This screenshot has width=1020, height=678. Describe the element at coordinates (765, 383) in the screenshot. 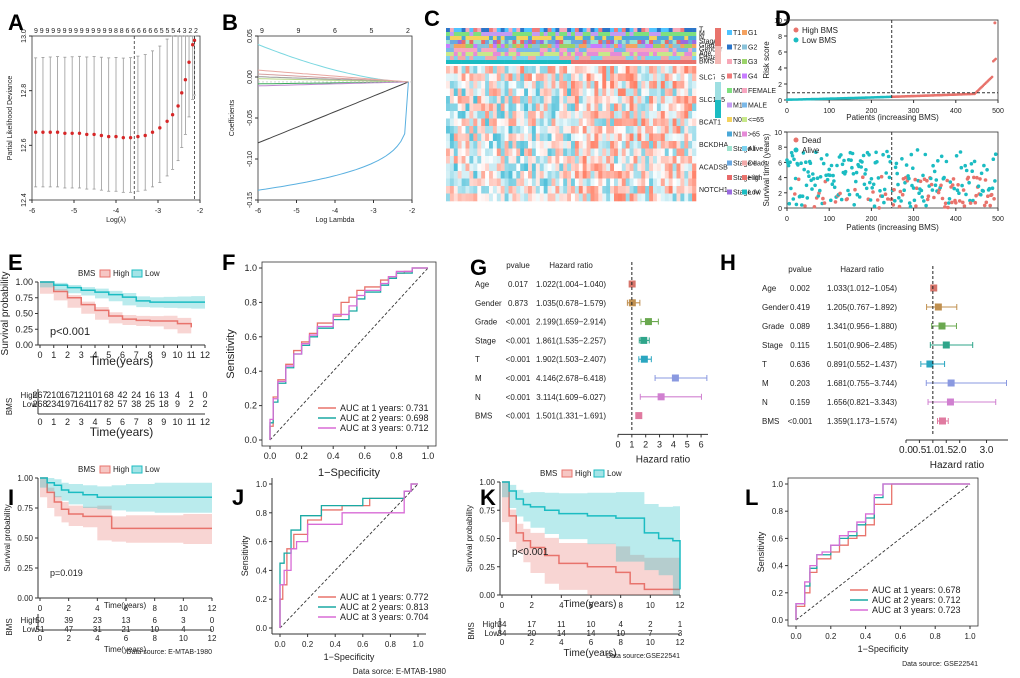

I see `variable-name: M` at that location.